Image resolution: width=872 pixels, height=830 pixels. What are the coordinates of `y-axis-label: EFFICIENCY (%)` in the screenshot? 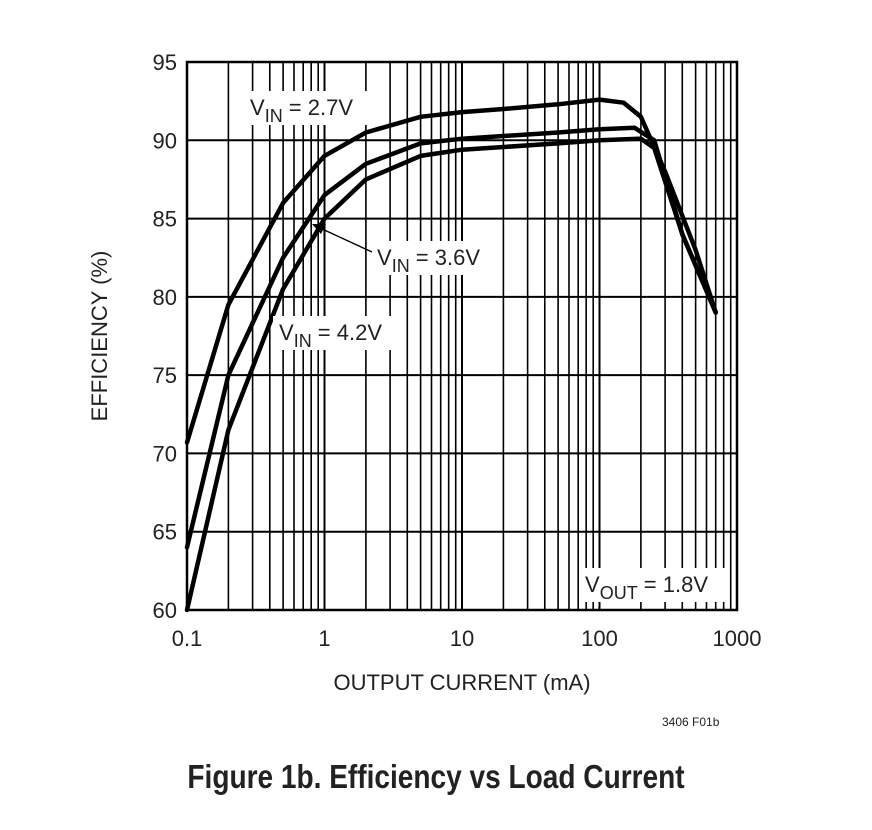 It's located at (99, 336).